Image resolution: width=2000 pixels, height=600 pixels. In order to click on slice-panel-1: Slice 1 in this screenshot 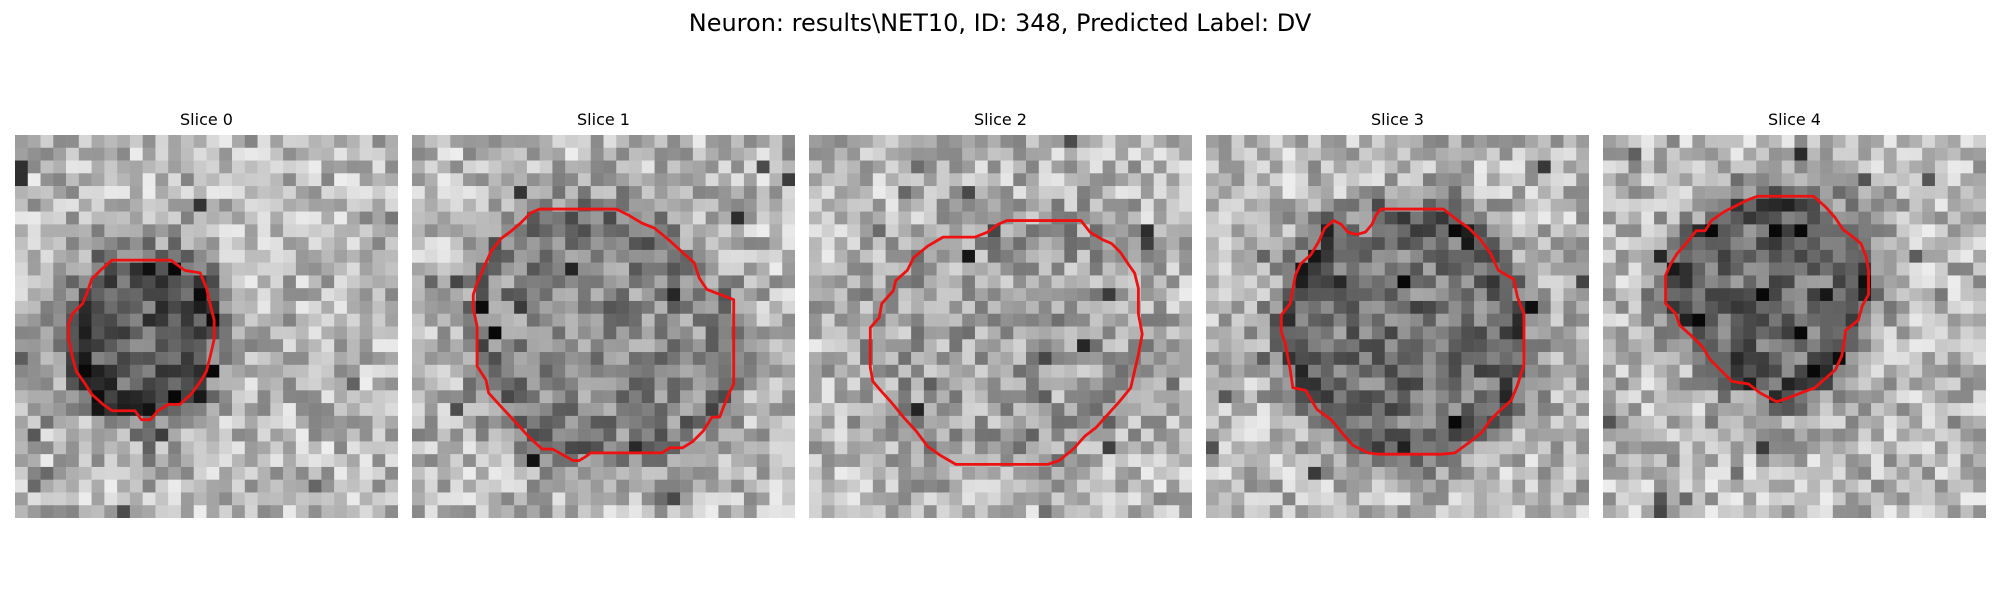, I will do `click(603, 316)`.